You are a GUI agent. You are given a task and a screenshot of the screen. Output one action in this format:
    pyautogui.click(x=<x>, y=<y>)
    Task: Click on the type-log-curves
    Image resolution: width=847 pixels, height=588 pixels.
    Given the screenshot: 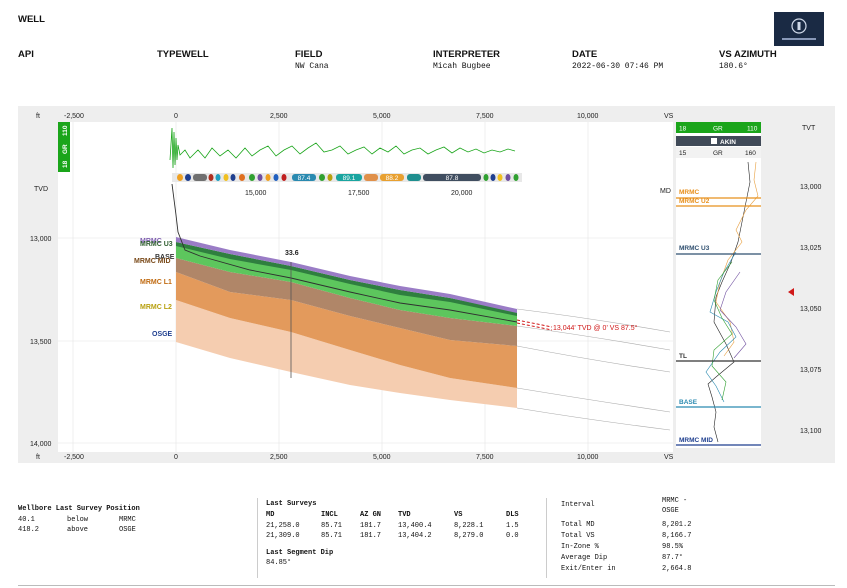 What is the action you would take?
    pyautogui.click(x=732, y=302)
    